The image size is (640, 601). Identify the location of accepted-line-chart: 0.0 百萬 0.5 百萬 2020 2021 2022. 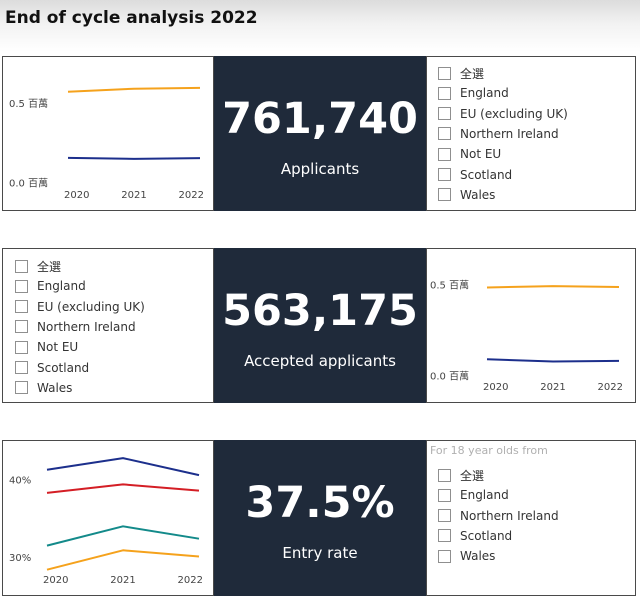
(526, 336).